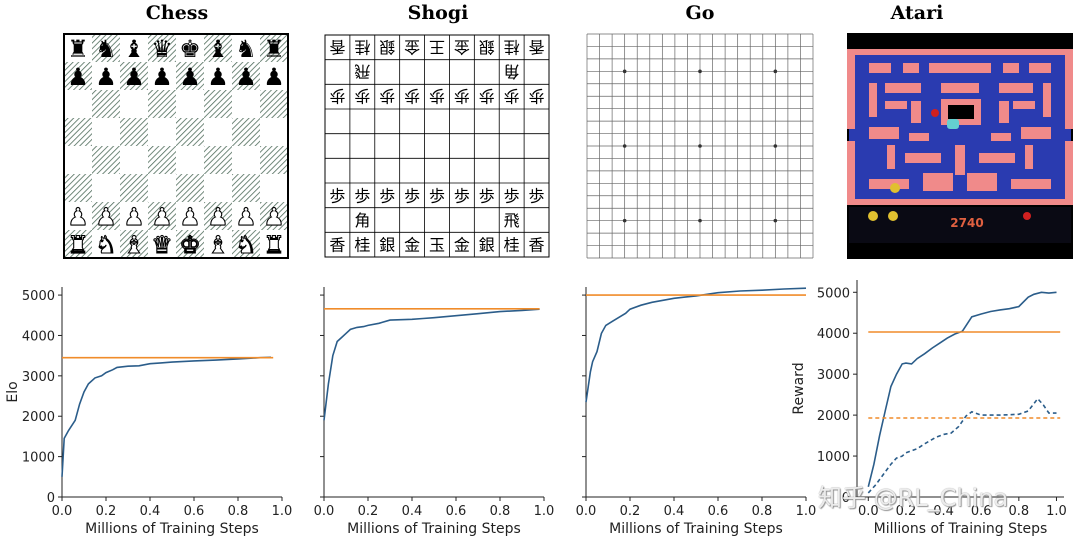 This screenshot has width=1080, height=539. I want to click on y-axis-label: Elo, so click(13, 391).